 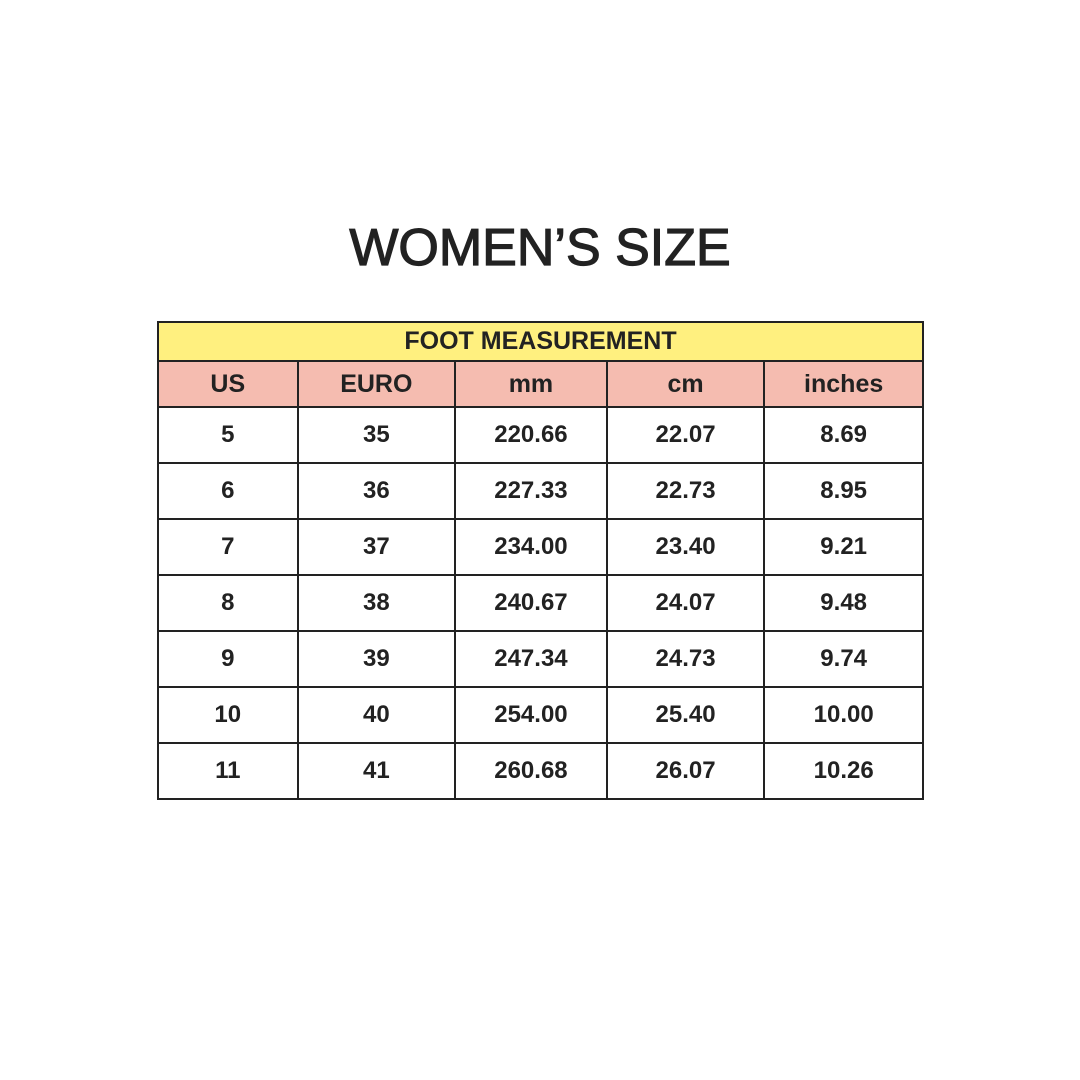 What do you see at coordinates (228, 491) in the screenshot?
I see `table-cell: 6` at bounding box center [228, 491].